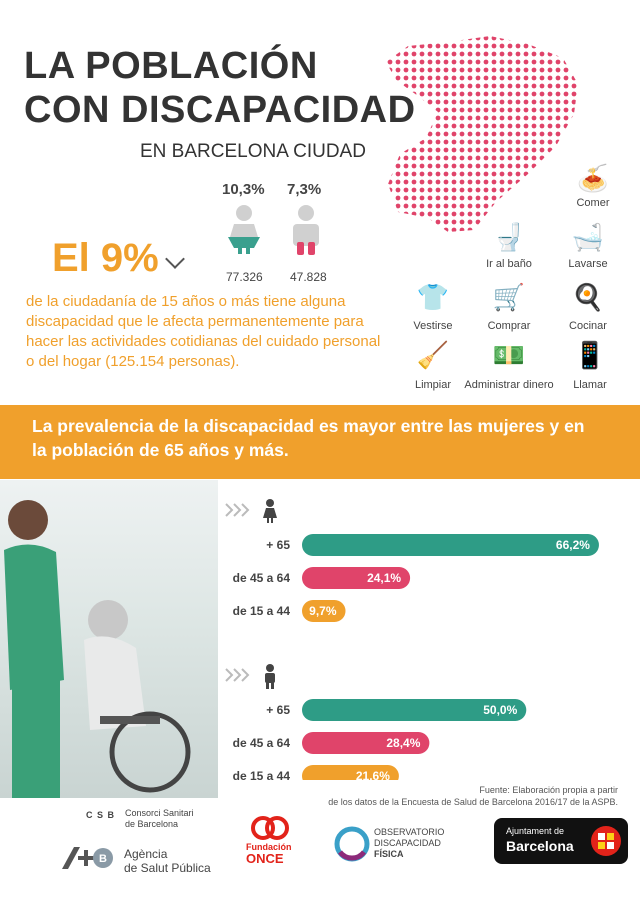  I want to click on bar-value-label: 9,7%, so click(323, 611).